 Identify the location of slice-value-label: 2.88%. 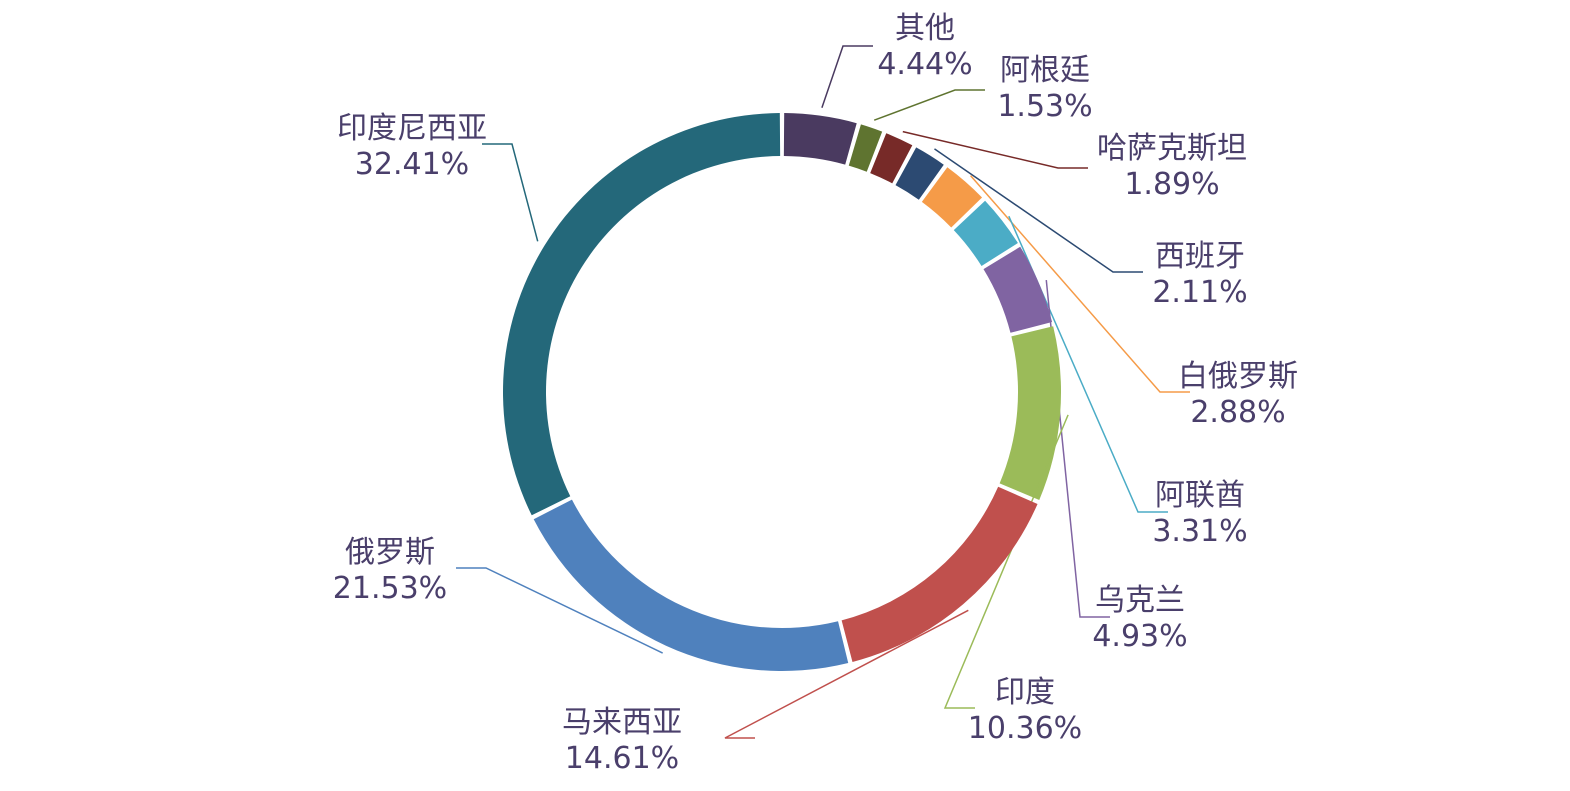
(1237, 412).